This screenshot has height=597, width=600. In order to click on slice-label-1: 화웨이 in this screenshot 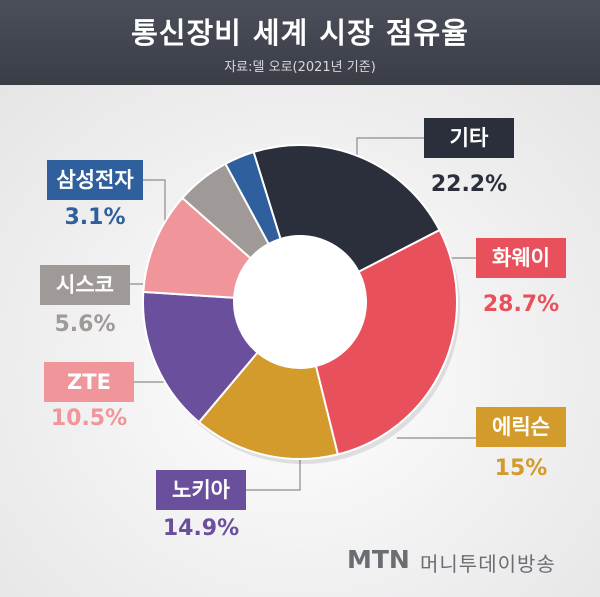, I will do `click(521, 258)`.